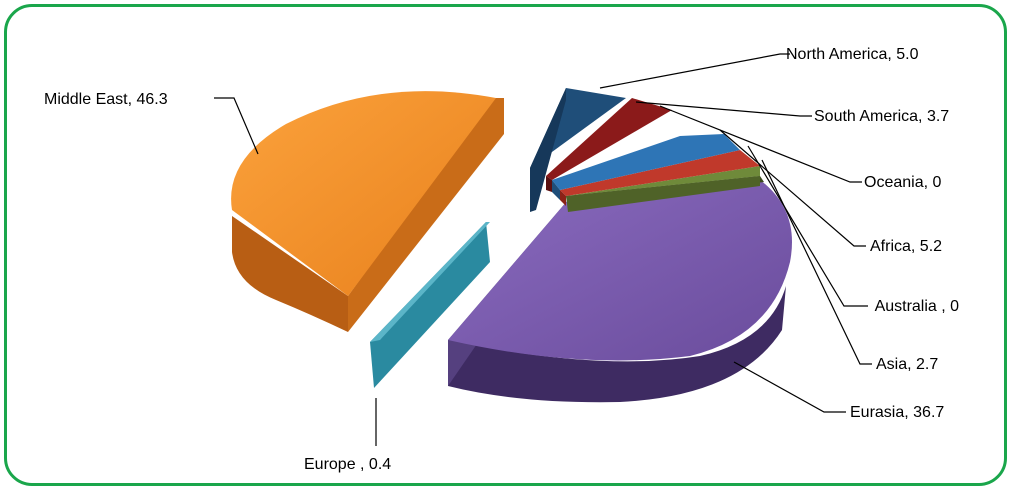 The width and height of the screenshot is (1013, 486). Describe the element at coordinates (897, 412) in the screenshot. I see `label-eurasia: Eurasia, 36.7` at that location.